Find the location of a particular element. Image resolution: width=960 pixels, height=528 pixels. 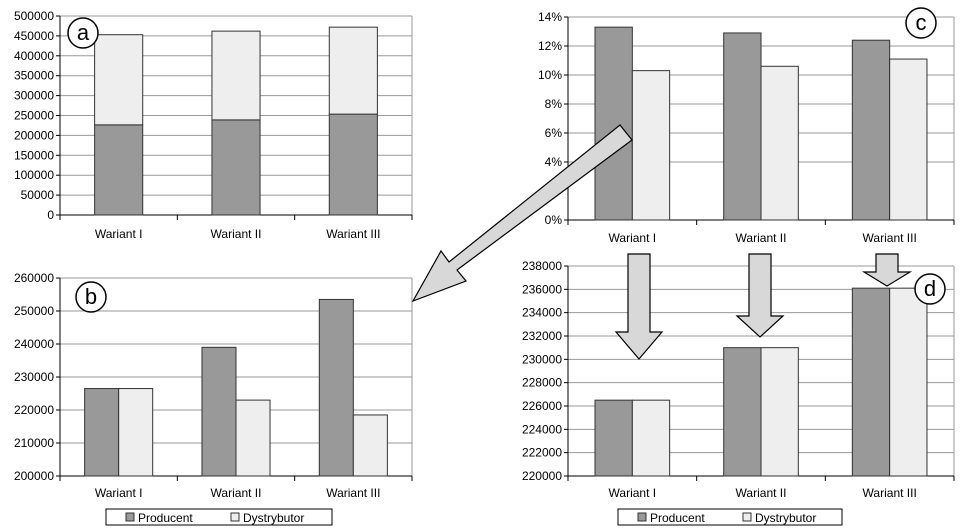

y-tick-label: 300000 is located at coordinates (34, 96).